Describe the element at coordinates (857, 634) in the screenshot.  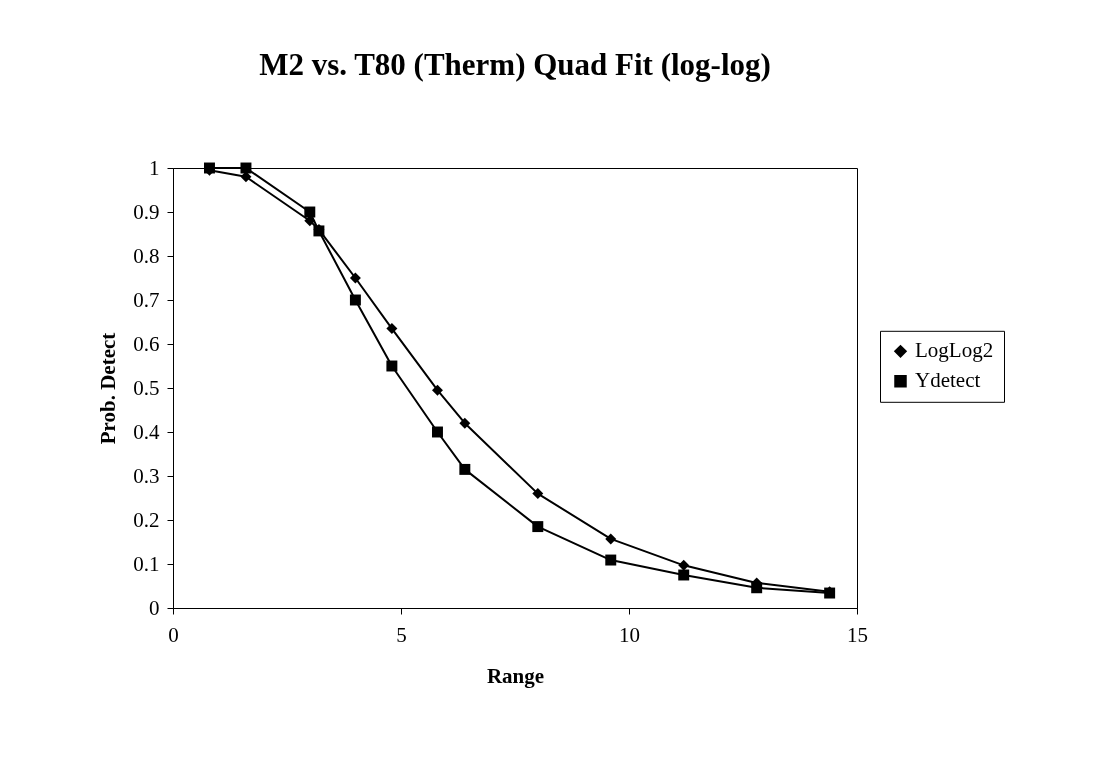
I see `x-tick-label: 15` at that location.